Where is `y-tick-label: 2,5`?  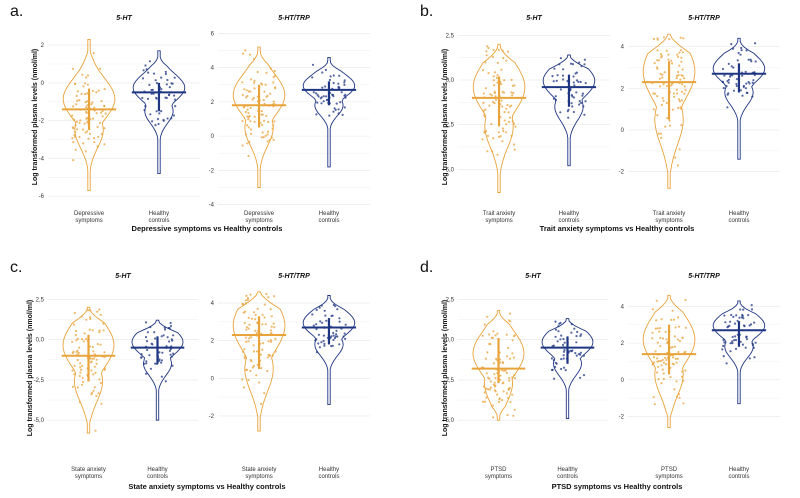 y-tick-label: 2,5 is located at coordinates (450, 300).